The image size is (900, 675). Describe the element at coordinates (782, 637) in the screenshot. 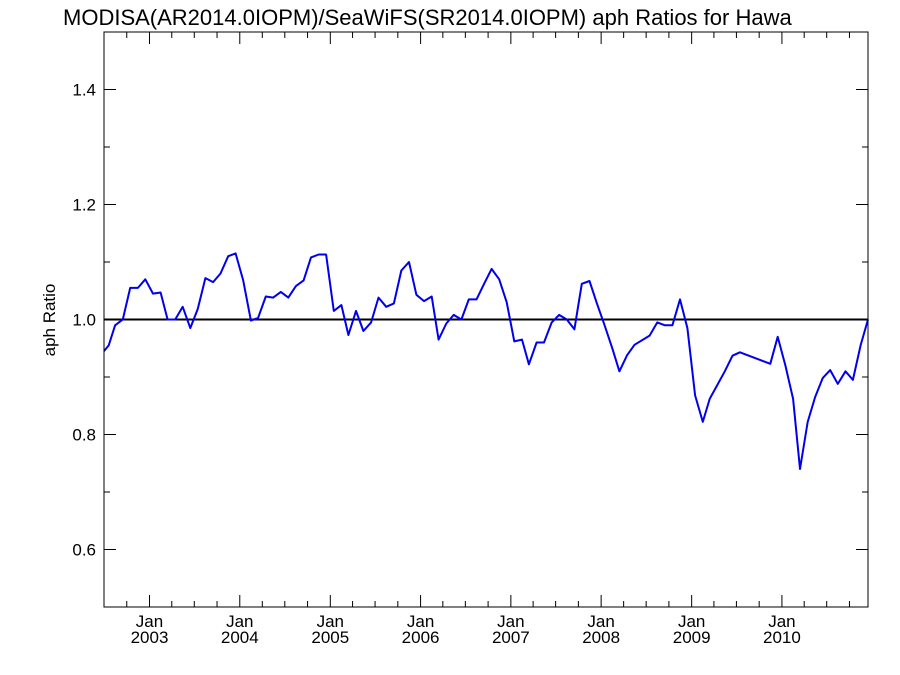

I see `x-tick-label-year: 2010` at that location.